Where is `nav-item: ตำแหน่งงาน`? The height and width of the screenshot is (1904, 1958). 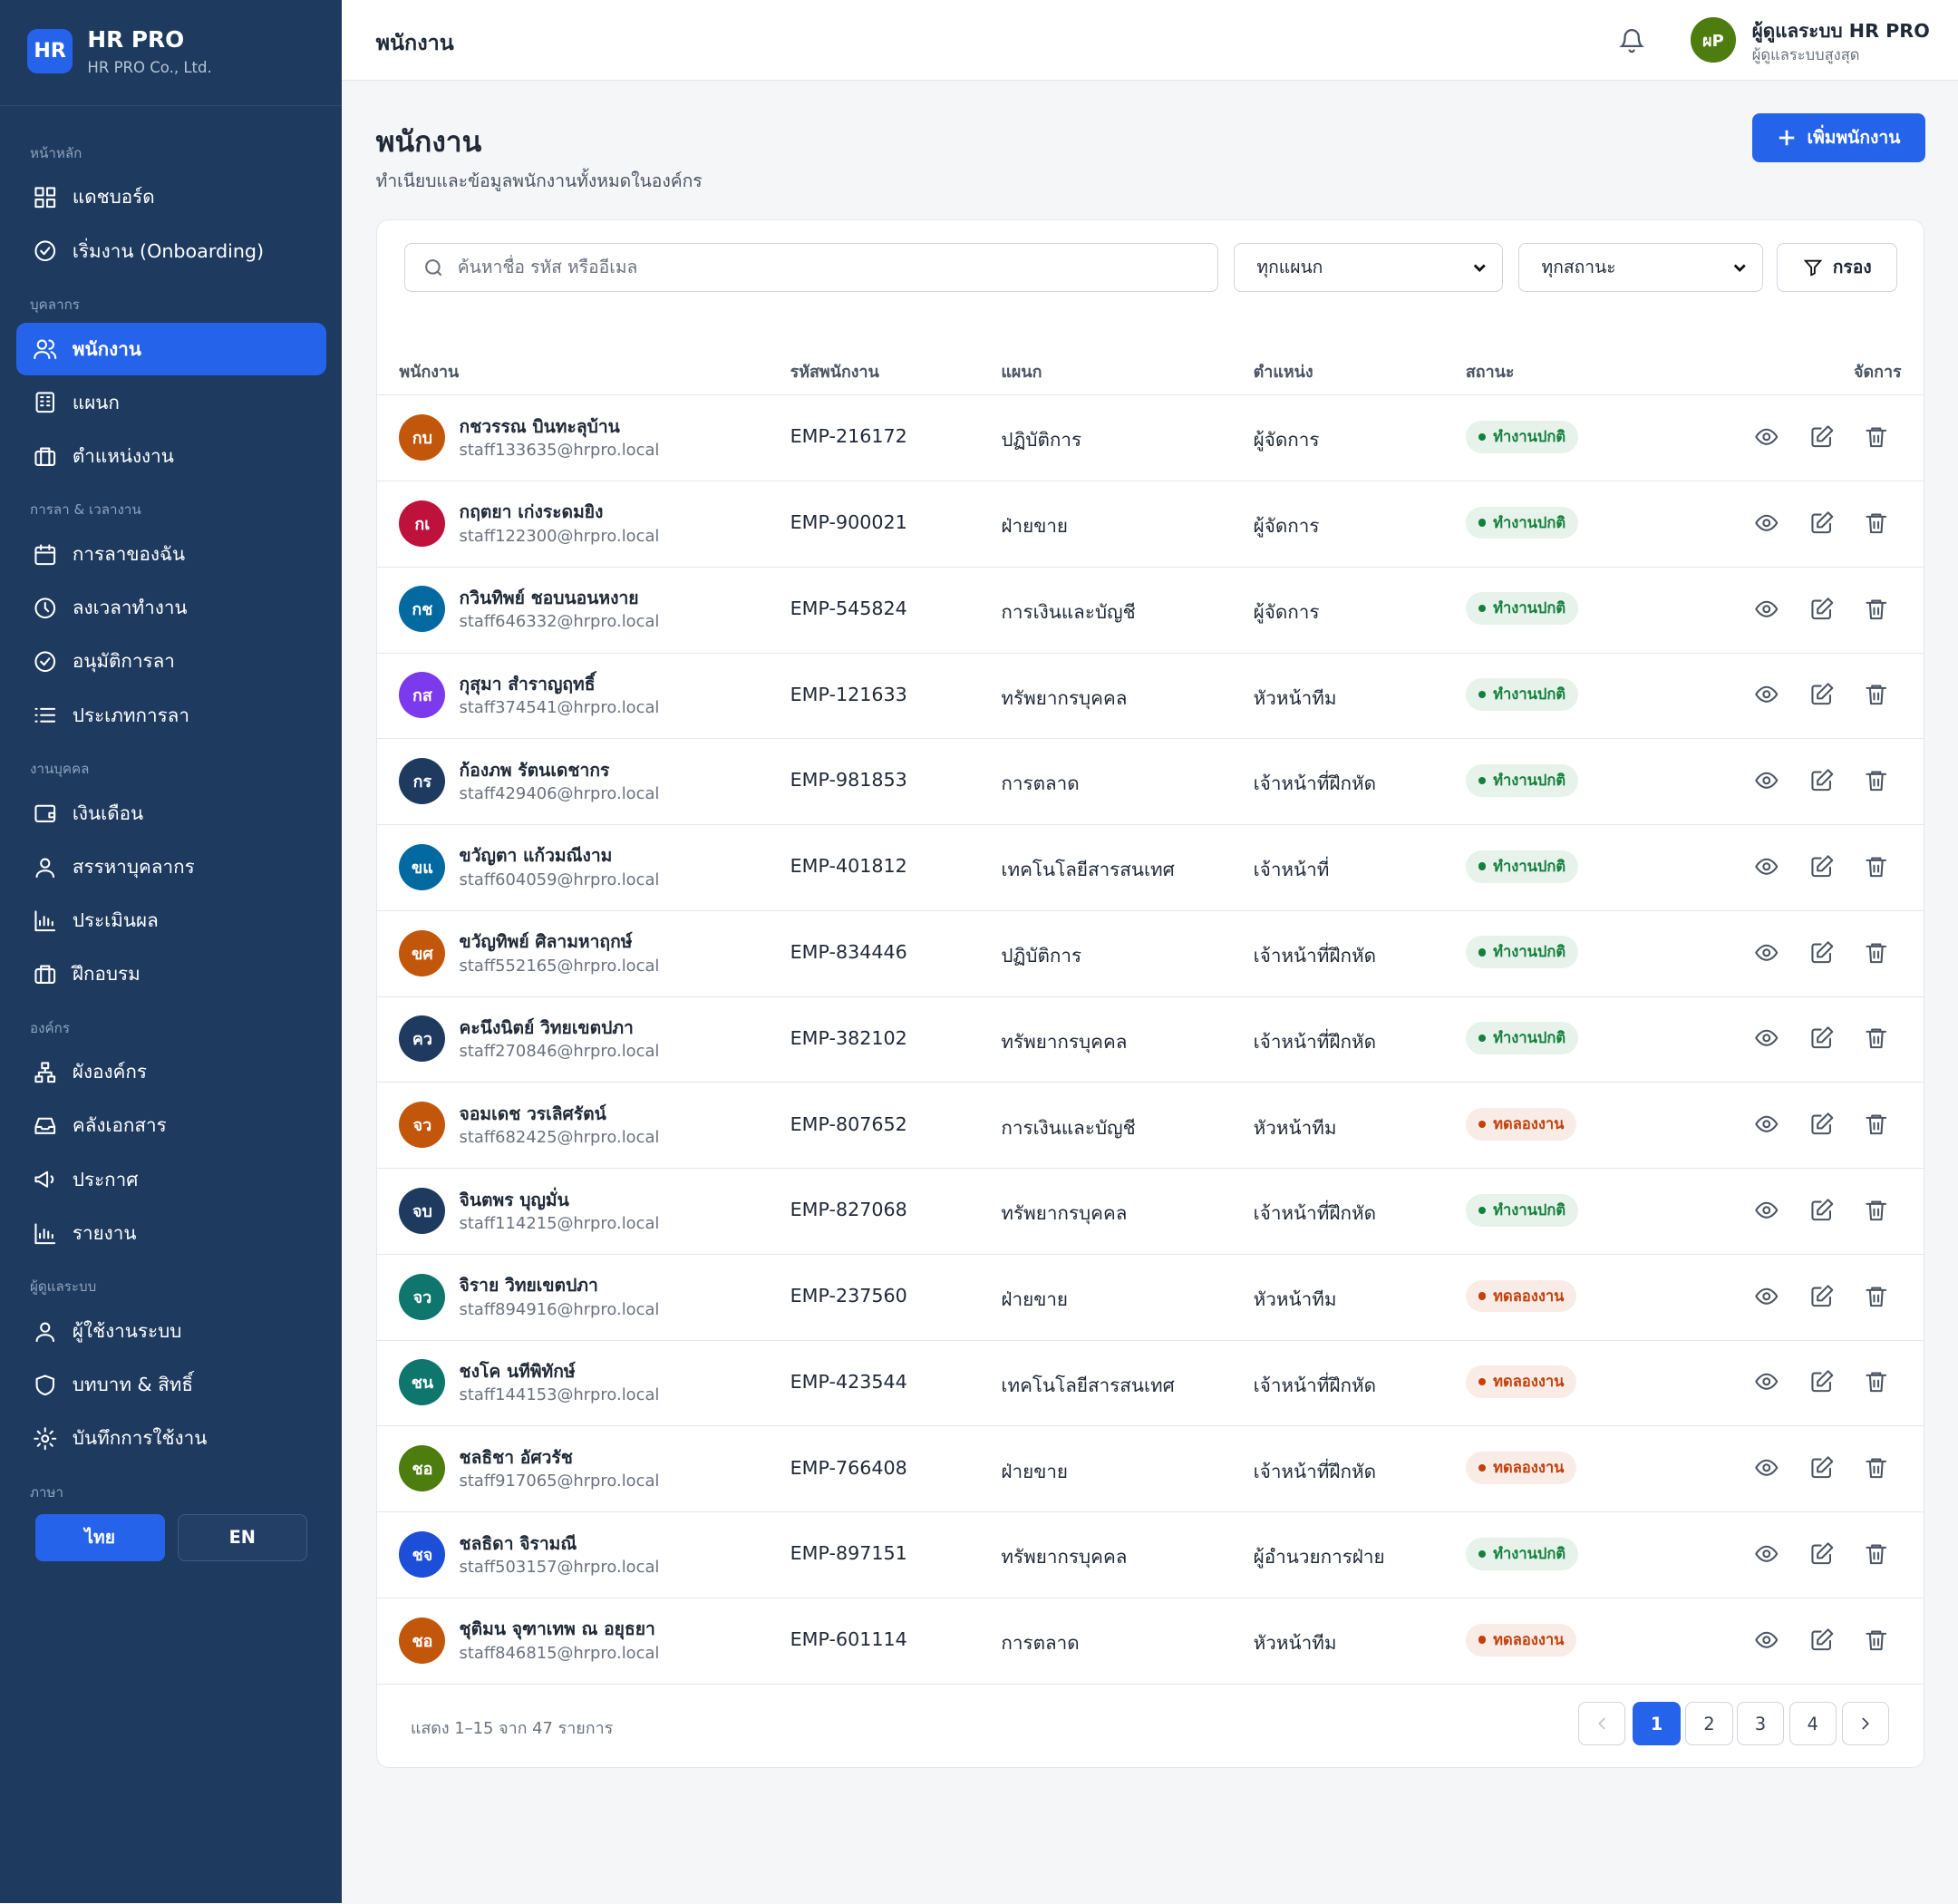
nav-item: ตำแหน่งงาน is located at coordinates (171, 457).